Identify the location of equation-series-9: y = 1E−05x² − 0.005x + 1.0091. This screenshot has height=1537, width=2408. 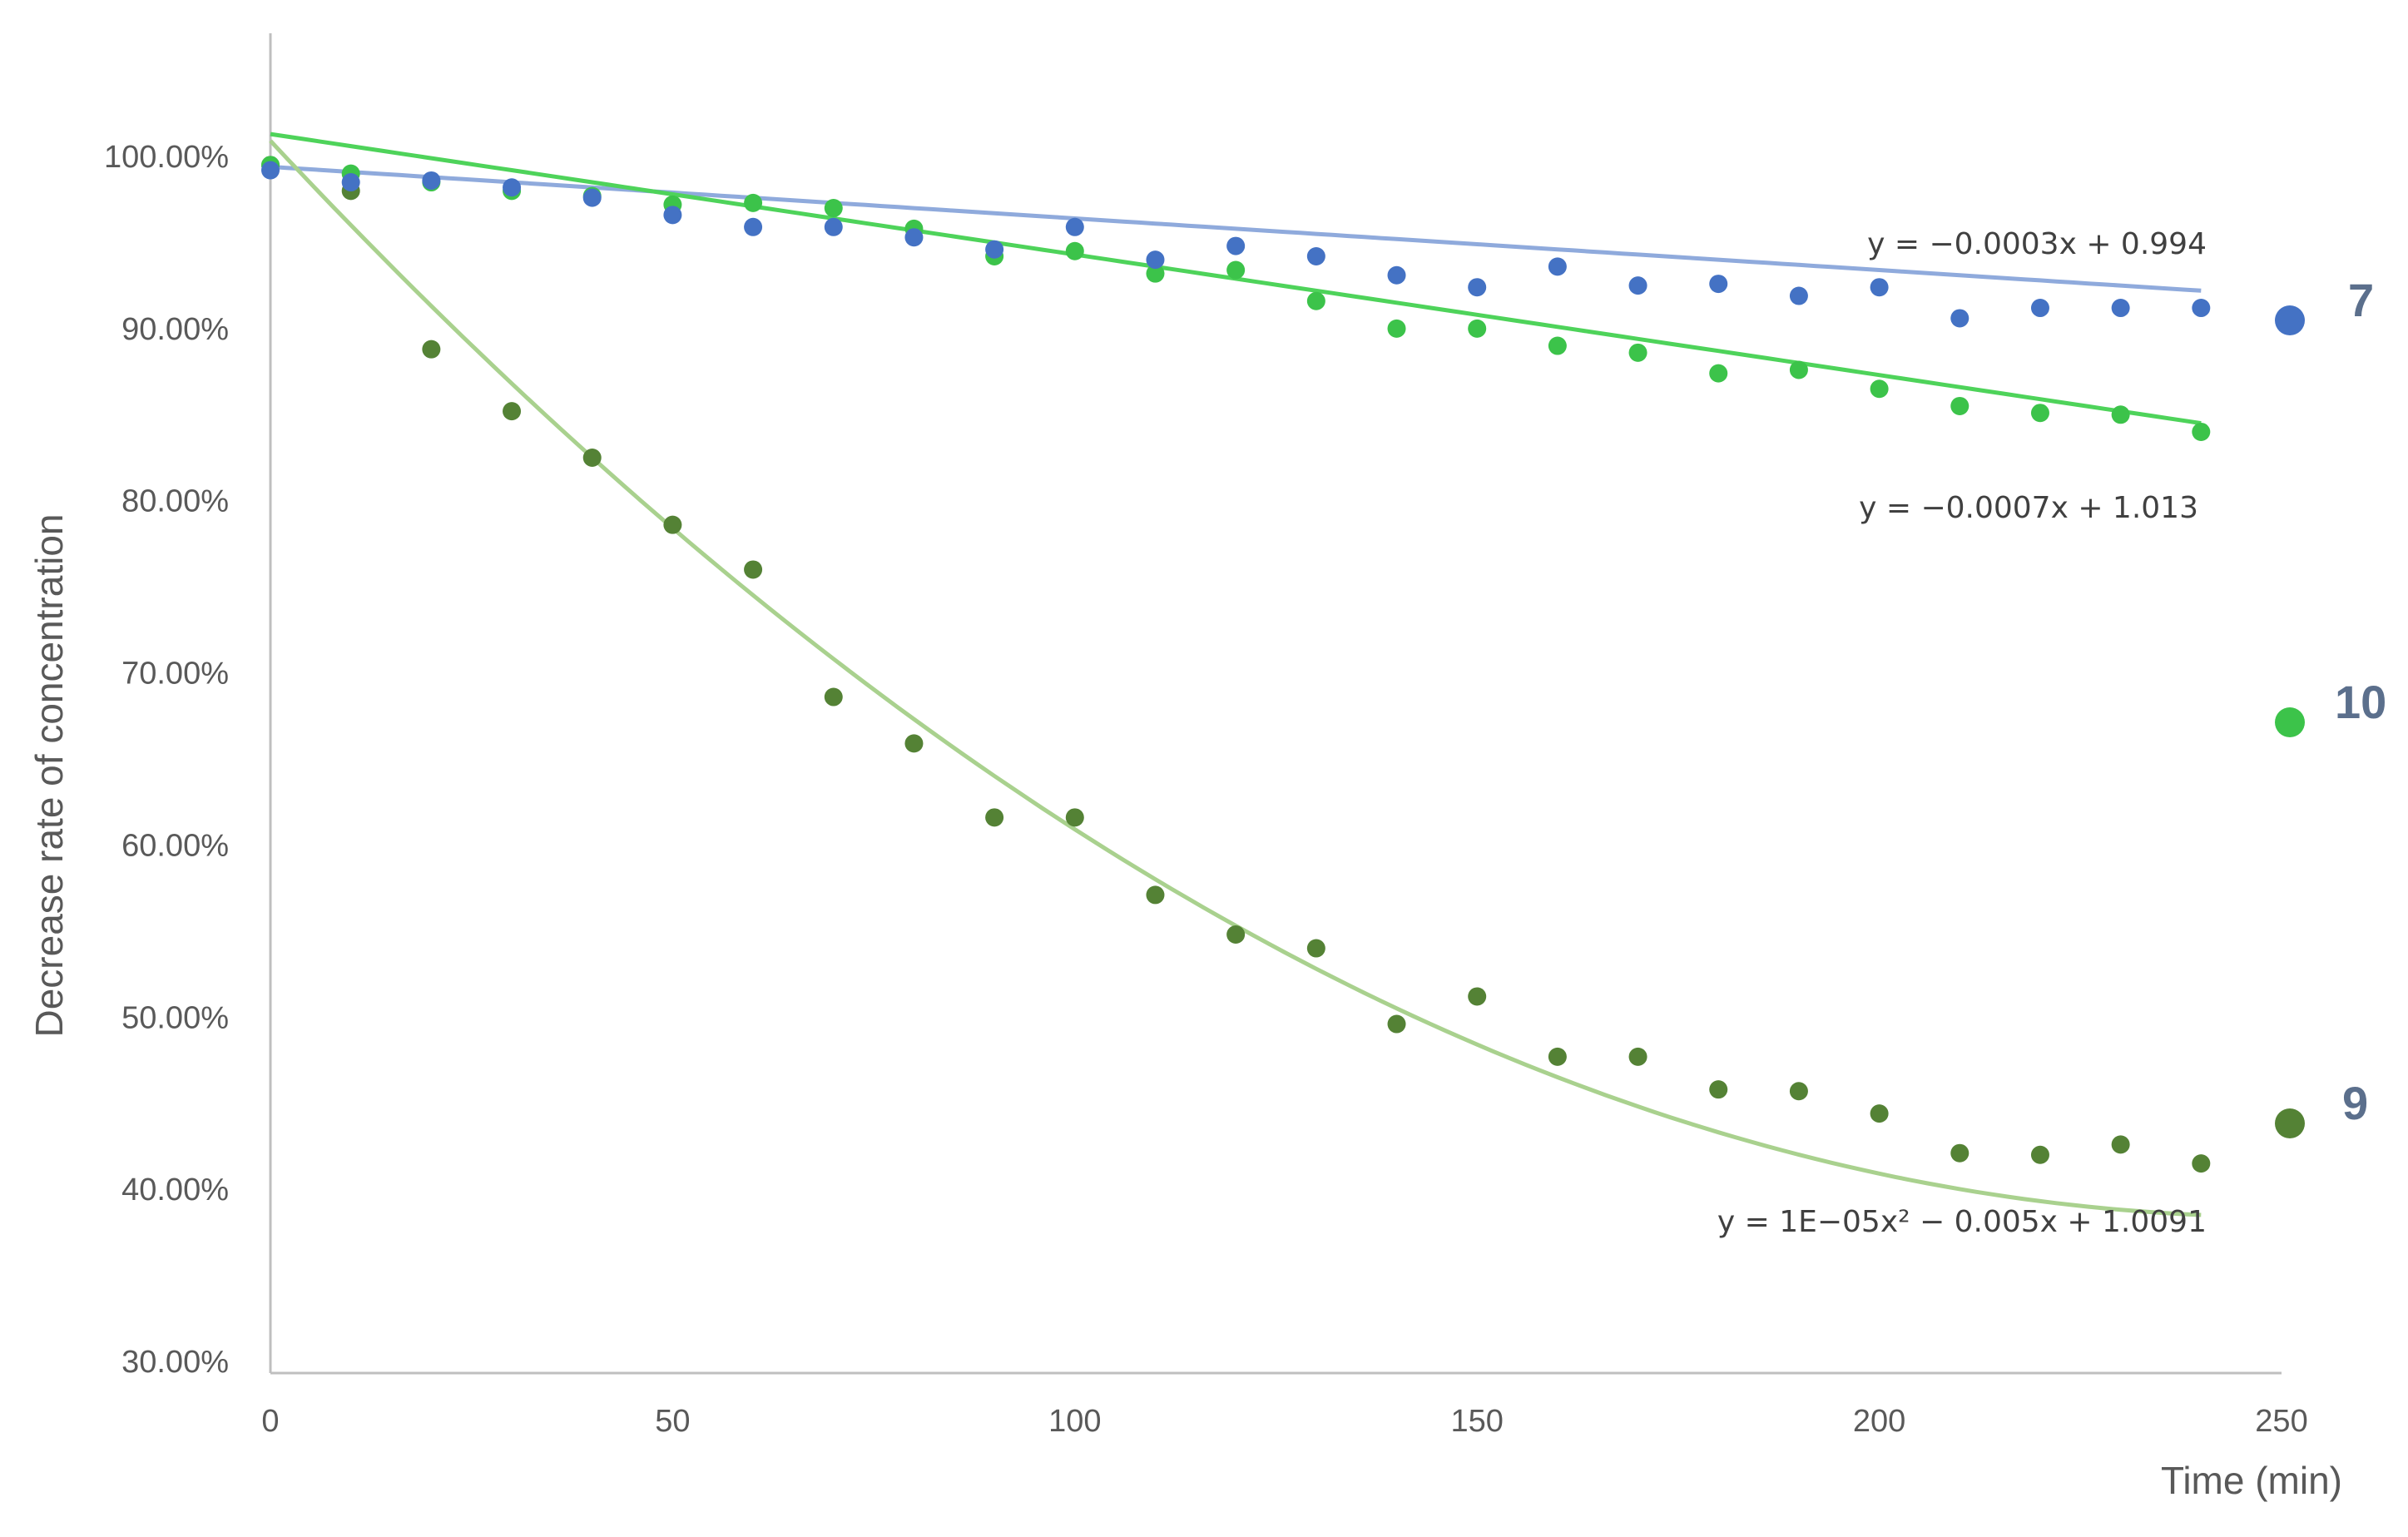
(1962, 1222).